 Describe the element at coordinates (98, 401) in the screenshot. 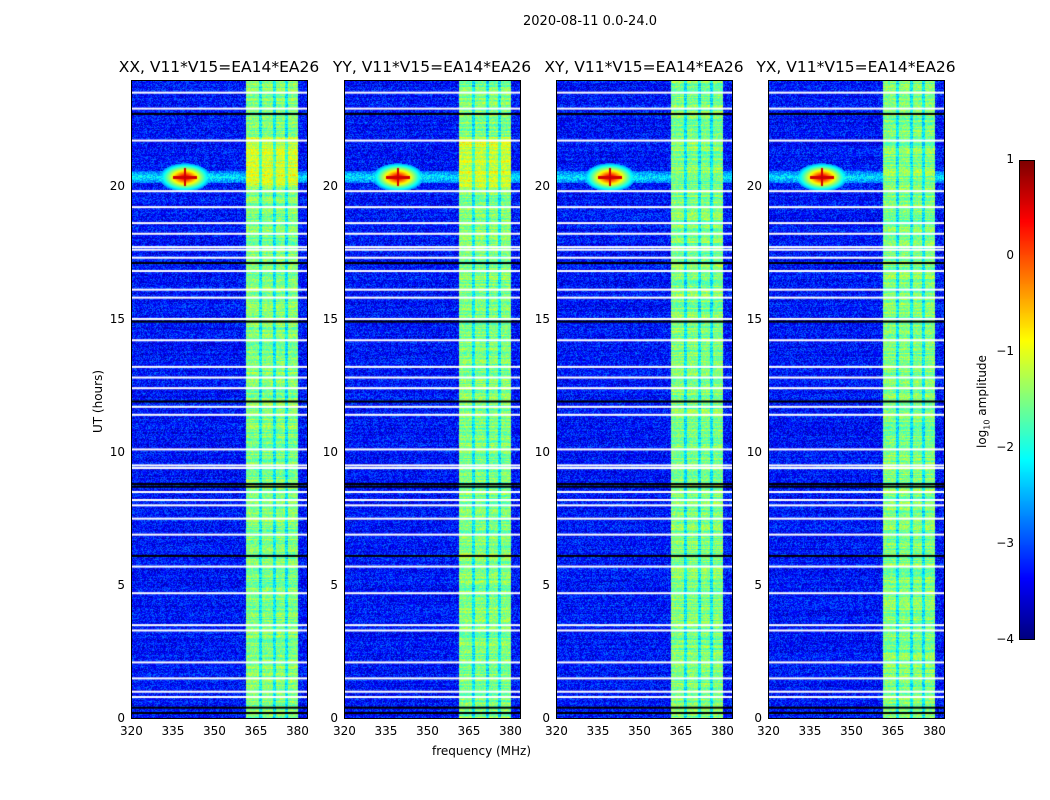

I see `y-axis-label: UT (hours)` at that location.